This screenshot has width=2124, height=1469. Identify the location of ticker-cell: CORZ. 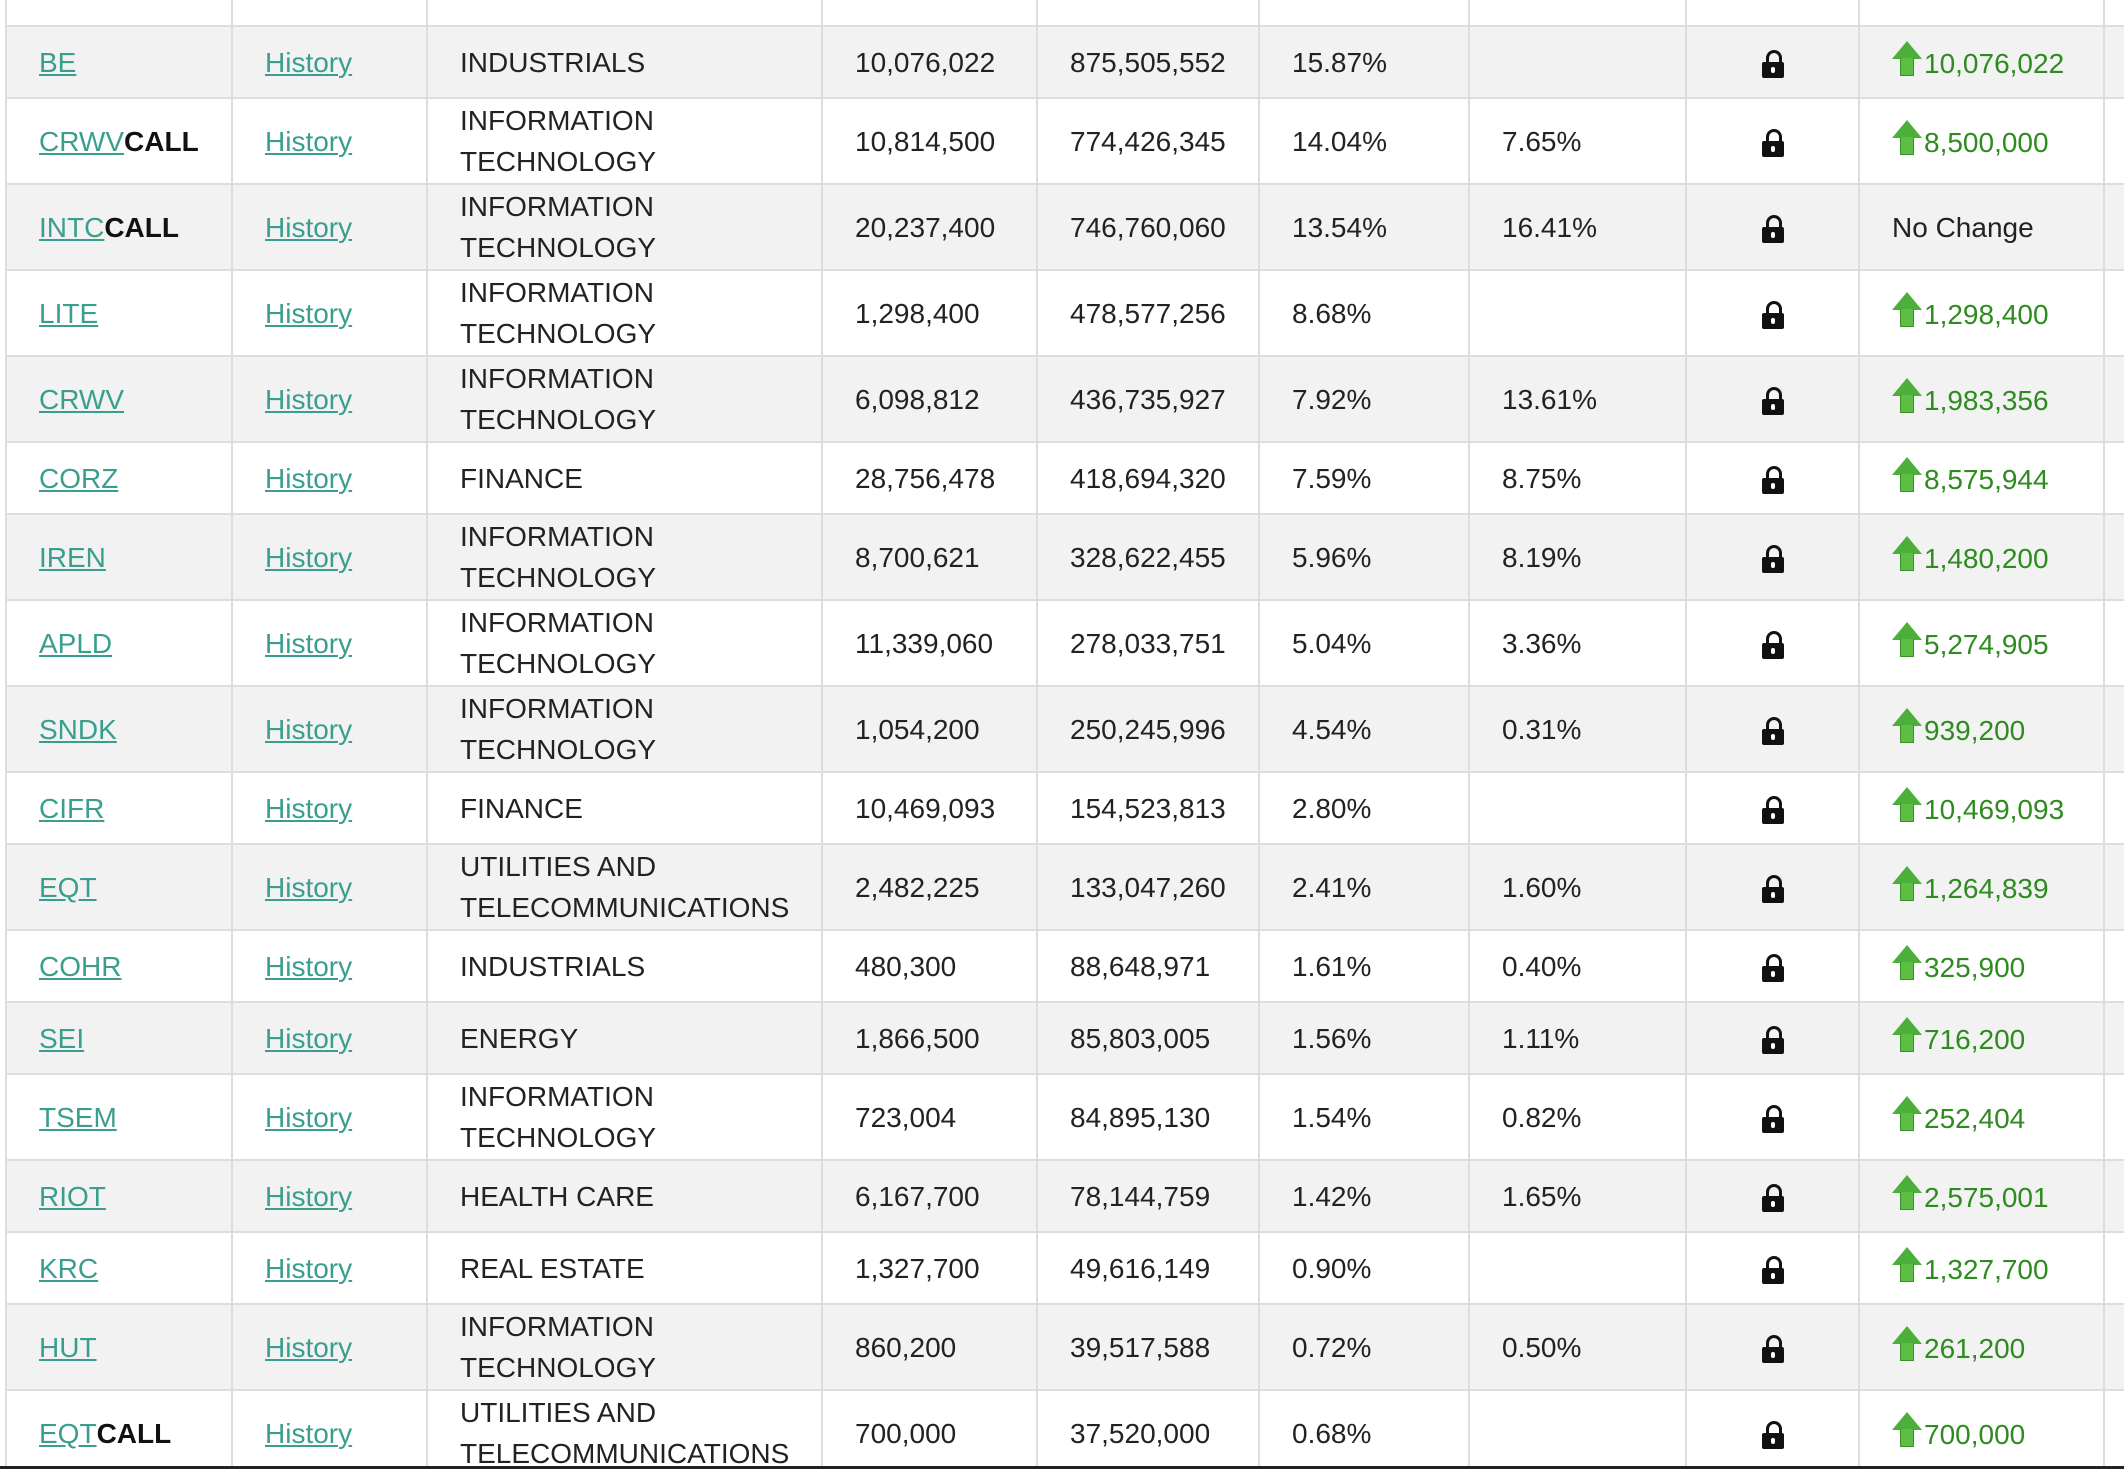
(119, 478).